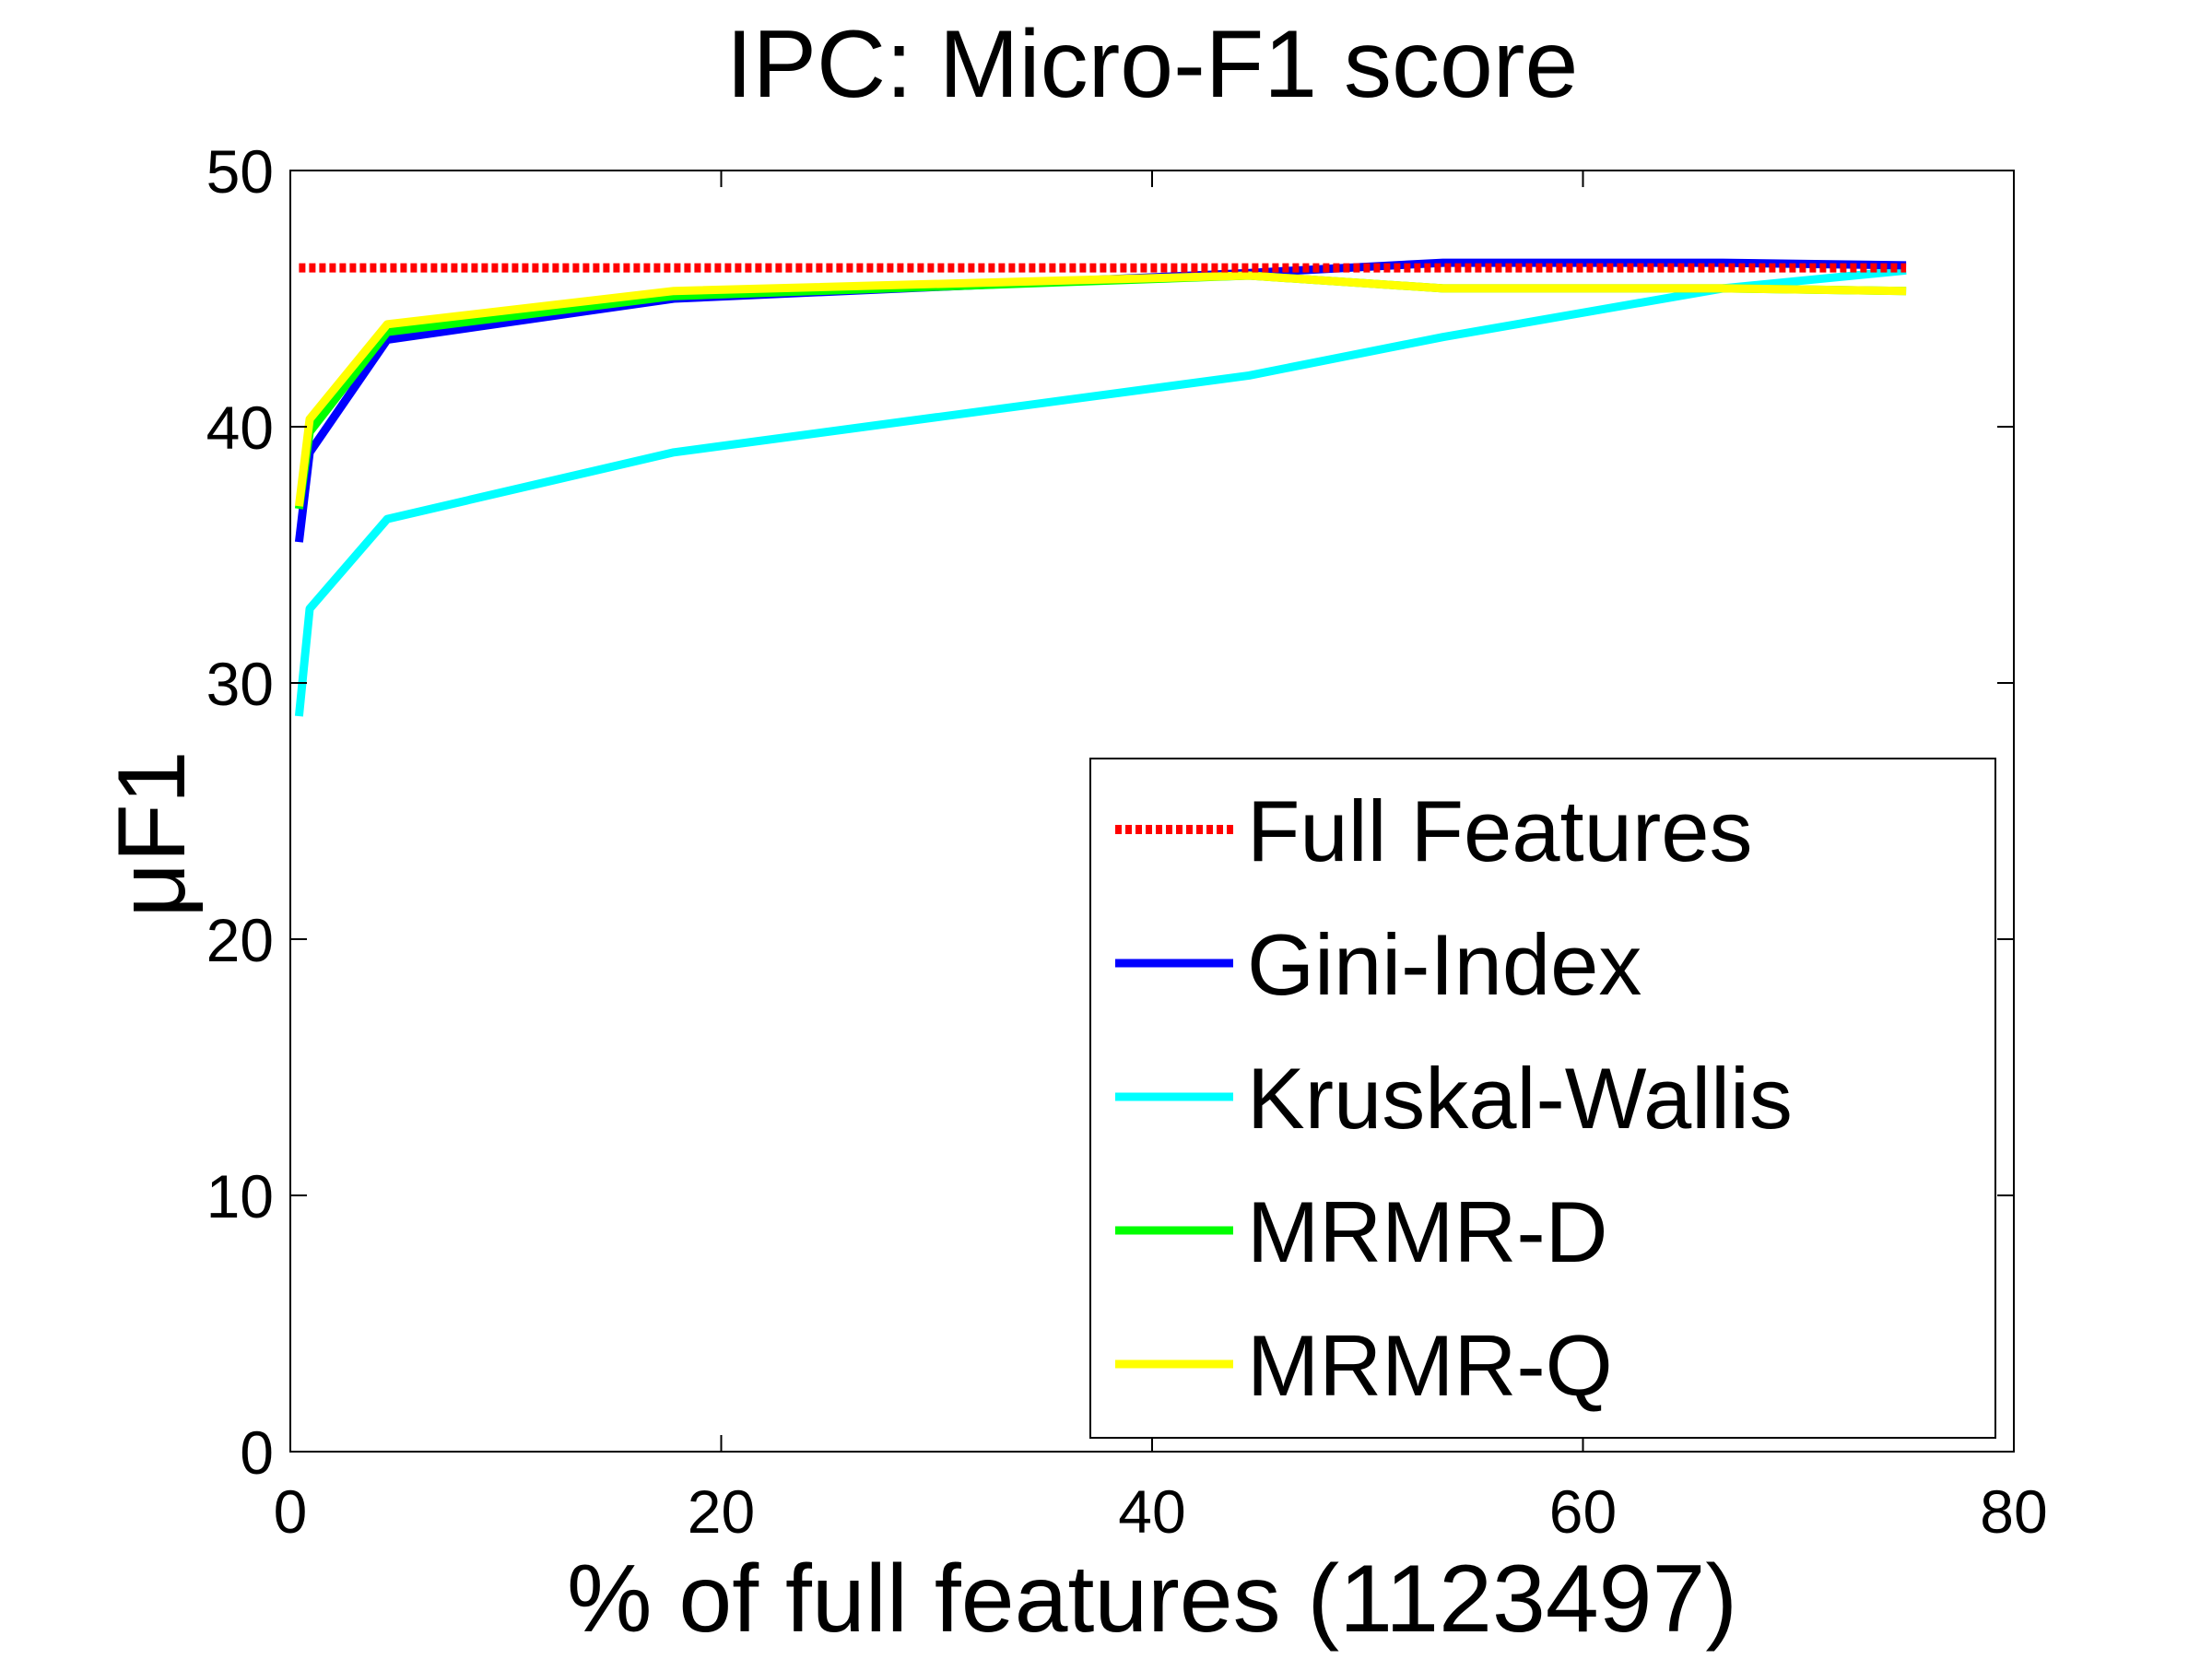 This screenshot has height=1659, width=2212. What do you see at coordinates (1430, 1365) in the screenshot?
I see `legend-label: MRMR-Q` at bounding box center [1430, 1365].